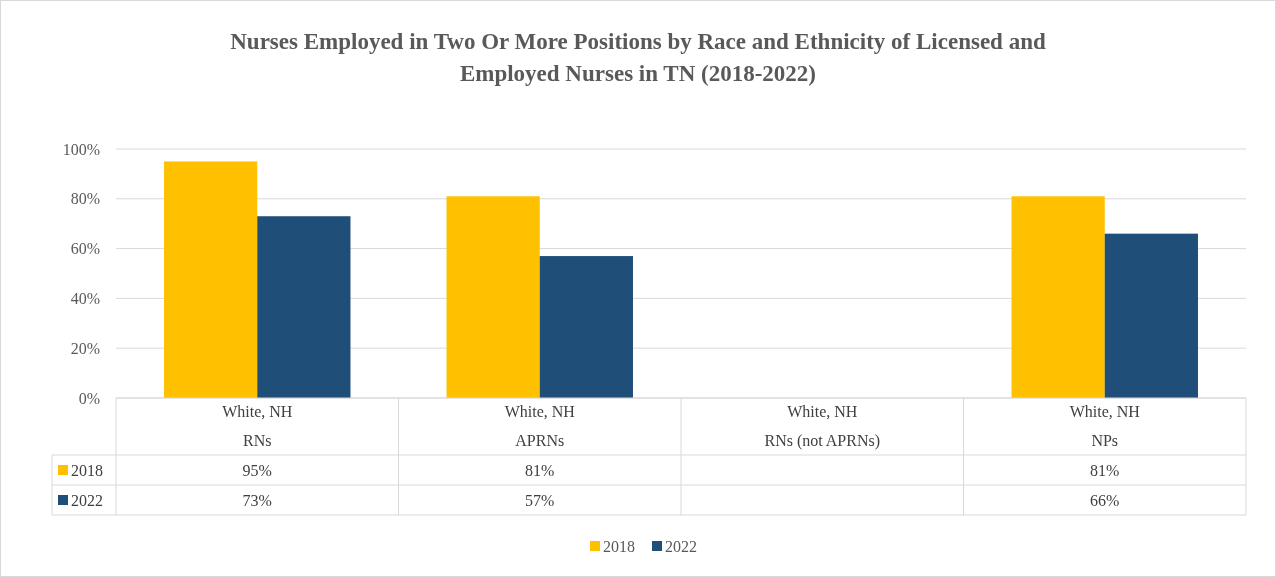 This screenshot has height=577, width=1276. Describe the element at coordinates (540, 500) in the screenshot. I see `data-label: 57%` at that location.